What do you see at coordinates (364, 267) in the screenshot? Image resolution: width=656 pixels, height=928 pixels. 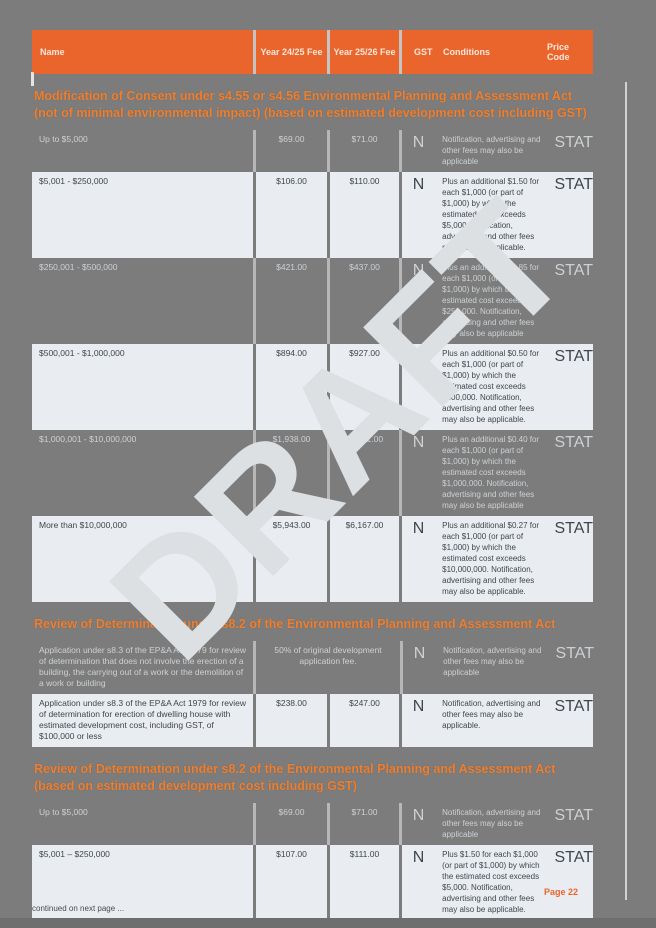 I see `fee-25-26-cell: $437.00` at bounding box center [364, 267].